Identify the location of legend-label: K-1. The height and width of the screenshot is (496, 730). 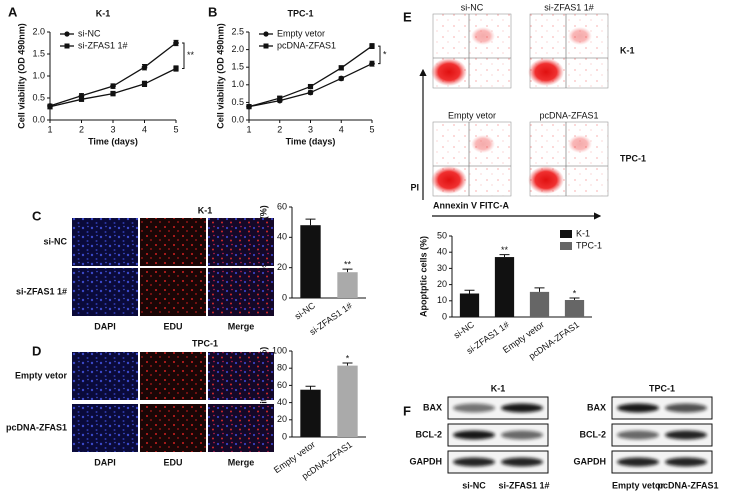
(583, 233).